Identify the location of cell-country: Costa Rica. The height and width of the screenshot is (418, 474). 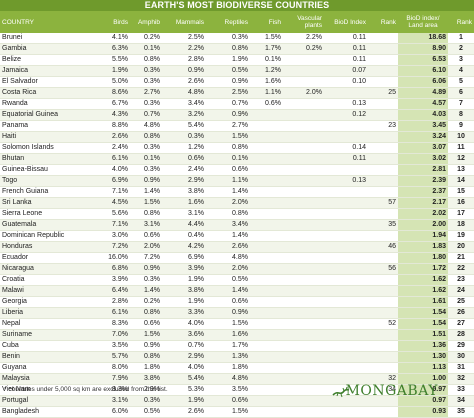
(44, 93).